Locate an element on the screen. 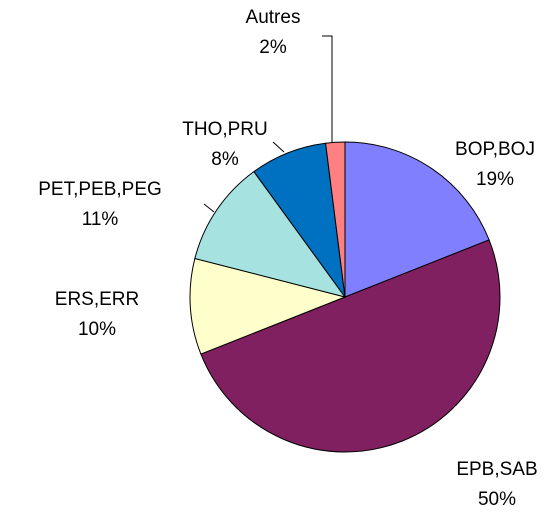 This screenshot has width=551, height=519. slice-label: EPB,SAB is located at coordinates (496, 469).